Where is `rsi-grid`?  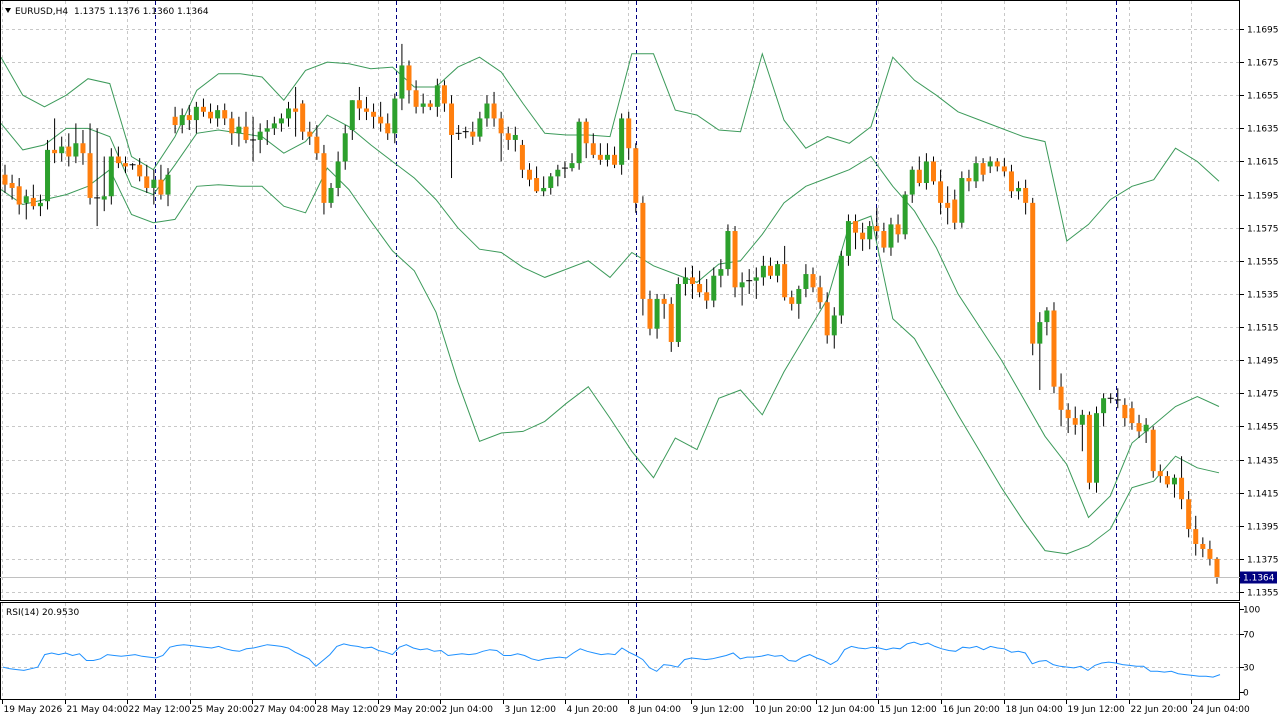
rsi-grid is located at coordinates (620, 651).